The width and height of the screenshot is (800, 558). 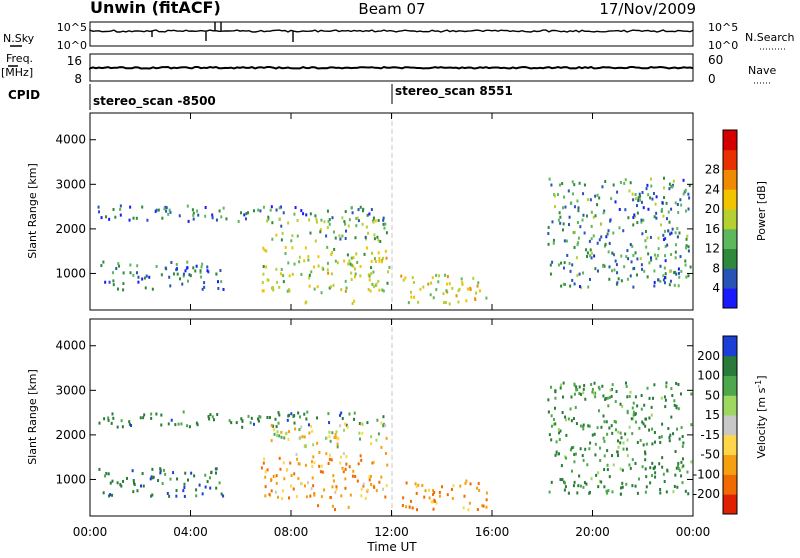 What do you see at coordinates (70, 390) in the screenshot?
I see `velocity-y-tick-label: 3000` at bounding box center [70, 390].